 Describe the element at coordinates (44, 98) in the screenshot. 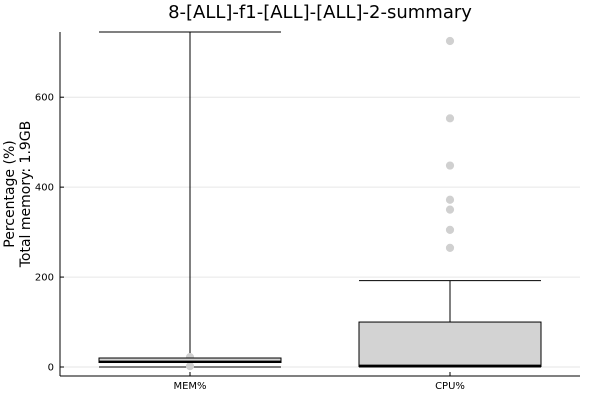

I see `y-tick-label: 600` at that location.